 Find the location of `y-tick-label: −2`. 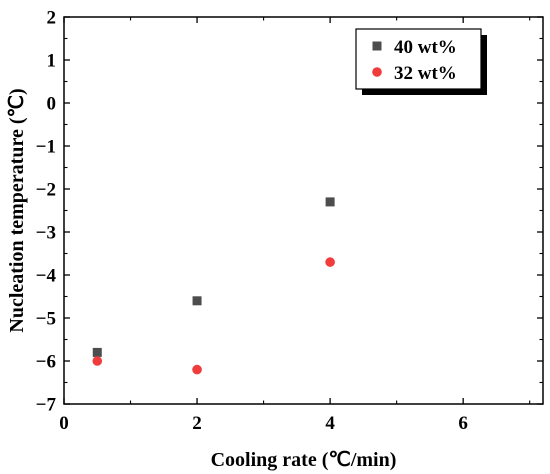

y-tick-label: −2 is located at coordinates (46, 190).